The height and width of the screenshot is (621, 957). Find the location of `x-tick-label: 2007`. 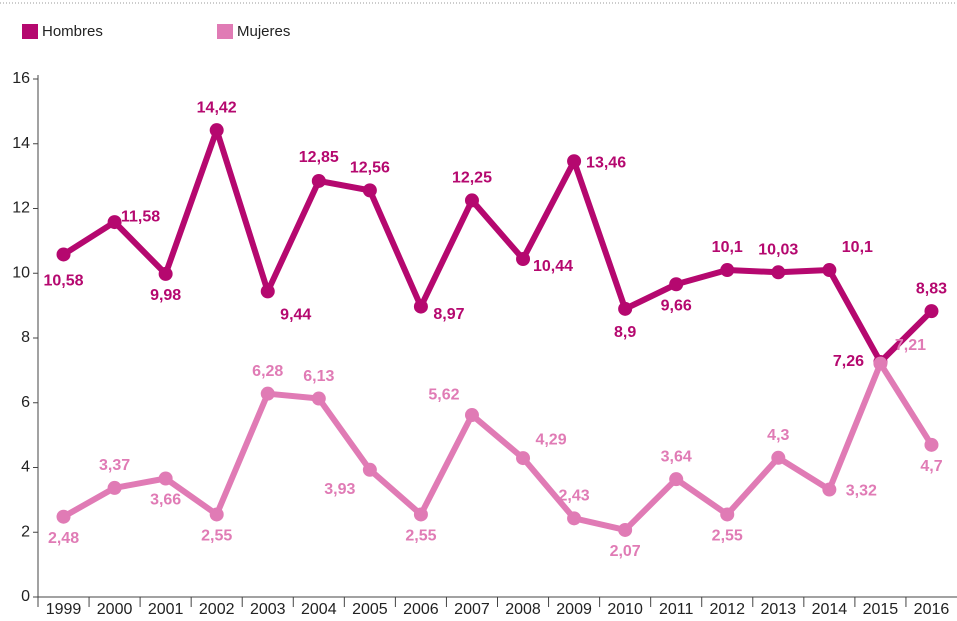

x-tick-label: 2007 is located at coordinates (472, 609).